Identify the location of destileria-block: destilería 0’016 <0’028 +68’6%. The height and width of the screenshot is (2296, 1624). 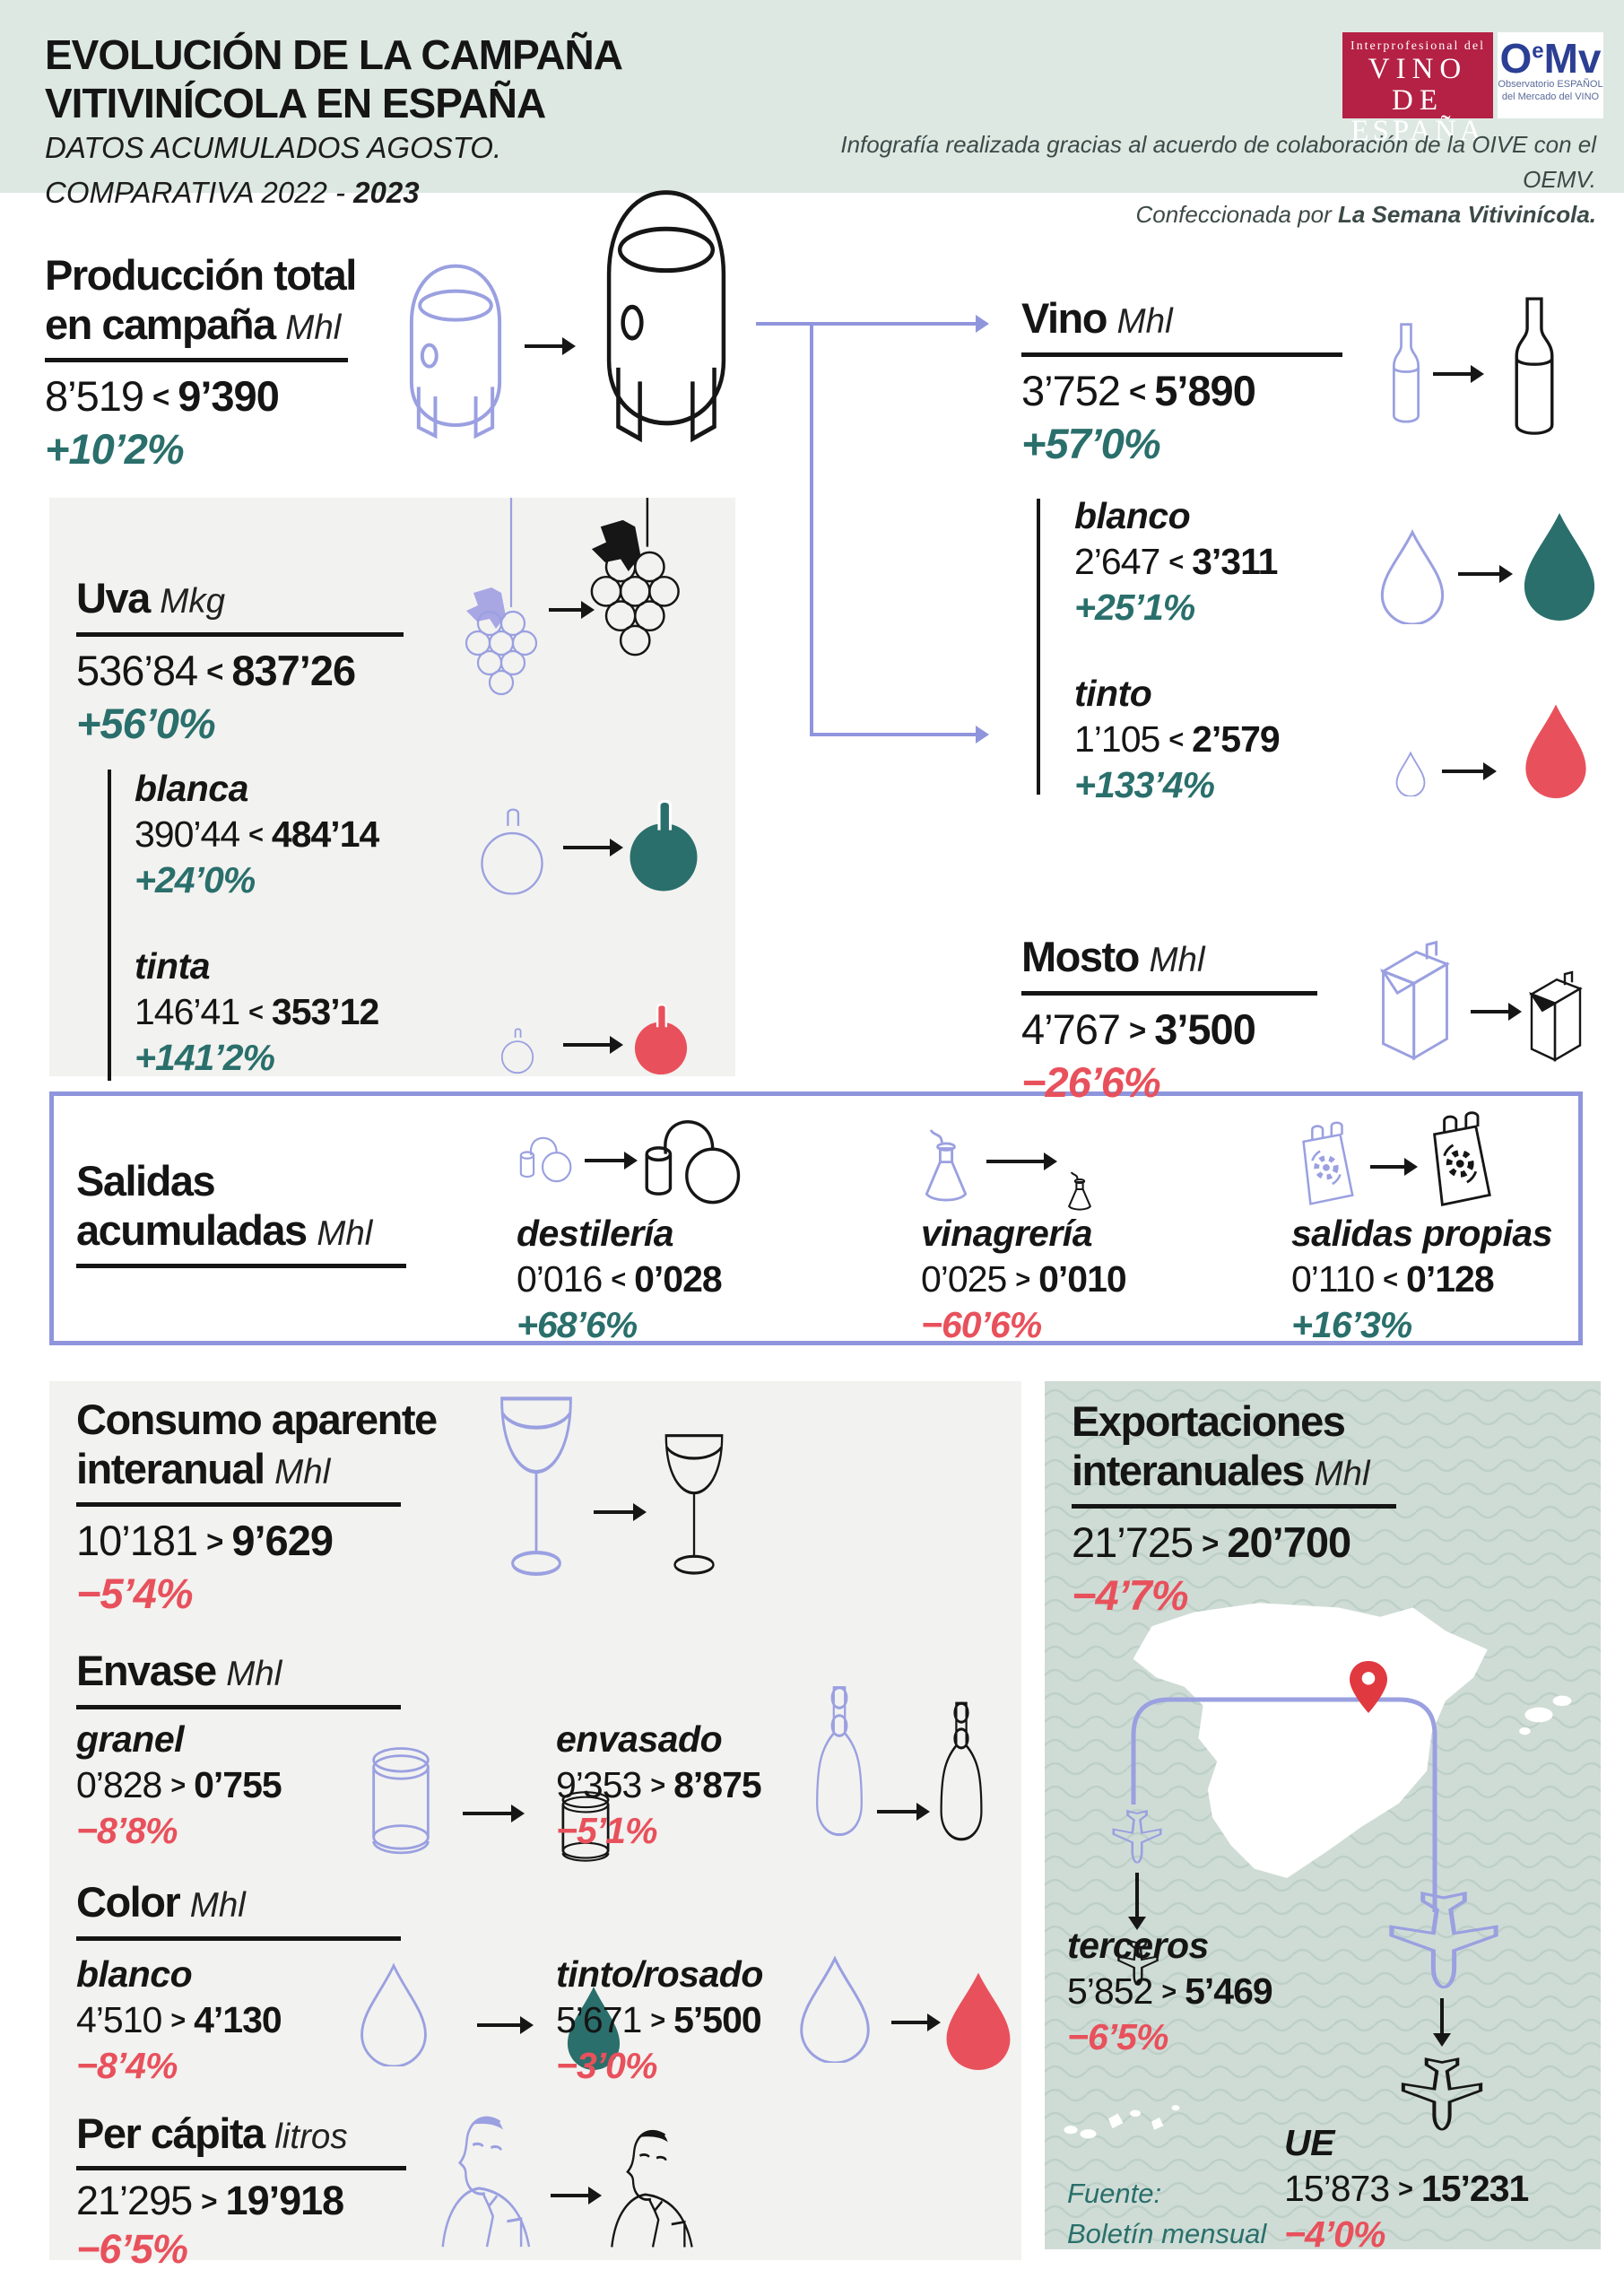
(620, 1279).